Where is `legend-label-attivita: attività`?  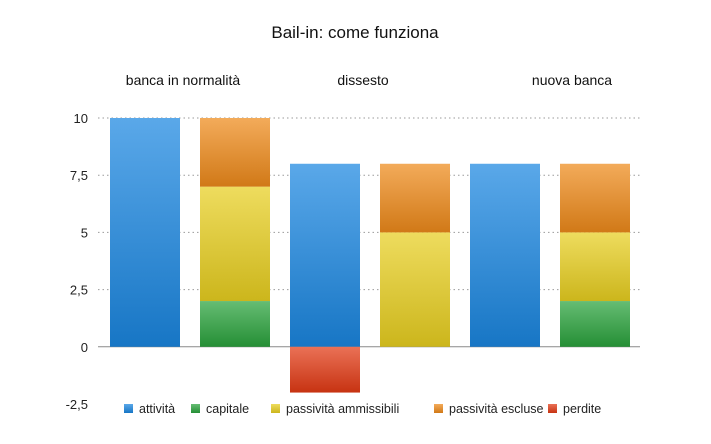 legend-label-attivita: attività is located at coordinates (157, 409).